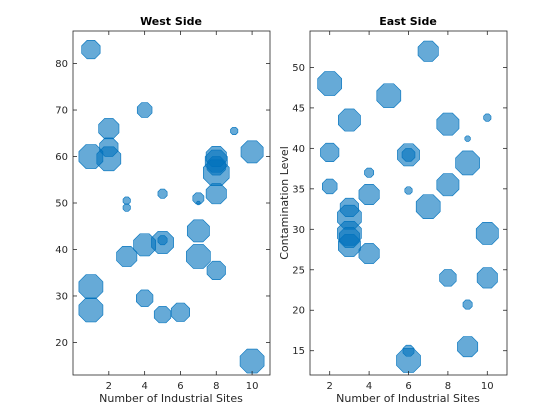 This screenshot has width=560, height=420. What do you see at coordinates (298, 68) in the screenshot?
I see `east-side-y-tick-label-50: 50` at bounding box center [298, 68].